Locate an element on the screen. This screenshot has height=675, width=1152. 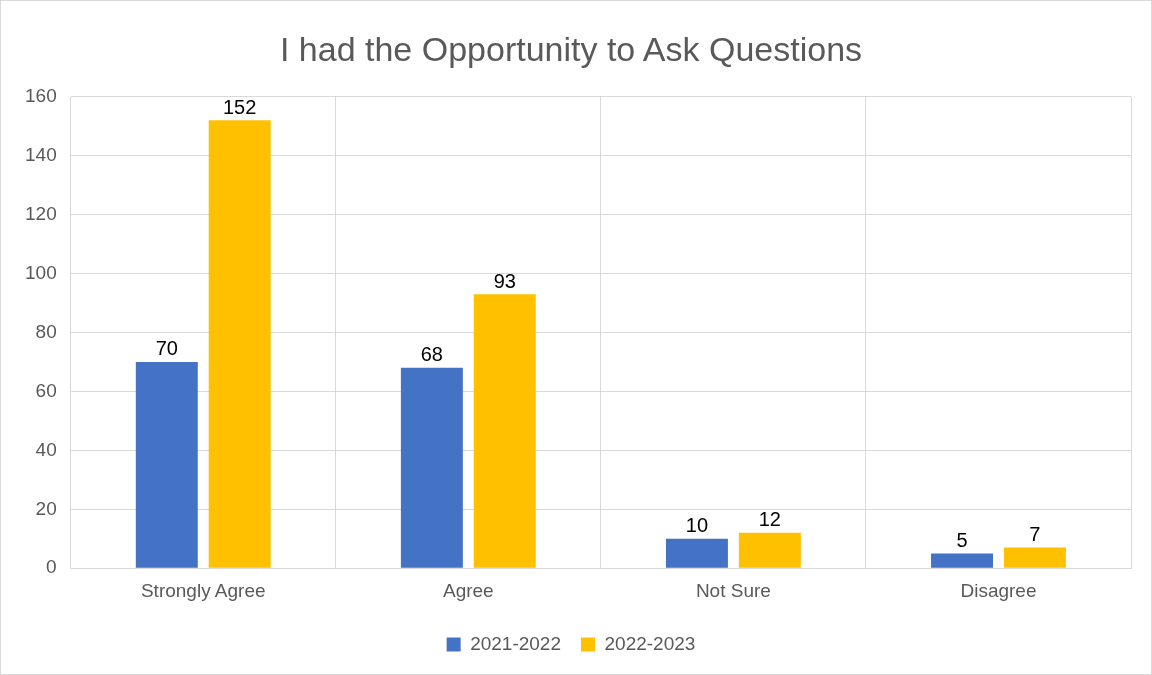
data-label: 152 is located at coordinates (240, 106).